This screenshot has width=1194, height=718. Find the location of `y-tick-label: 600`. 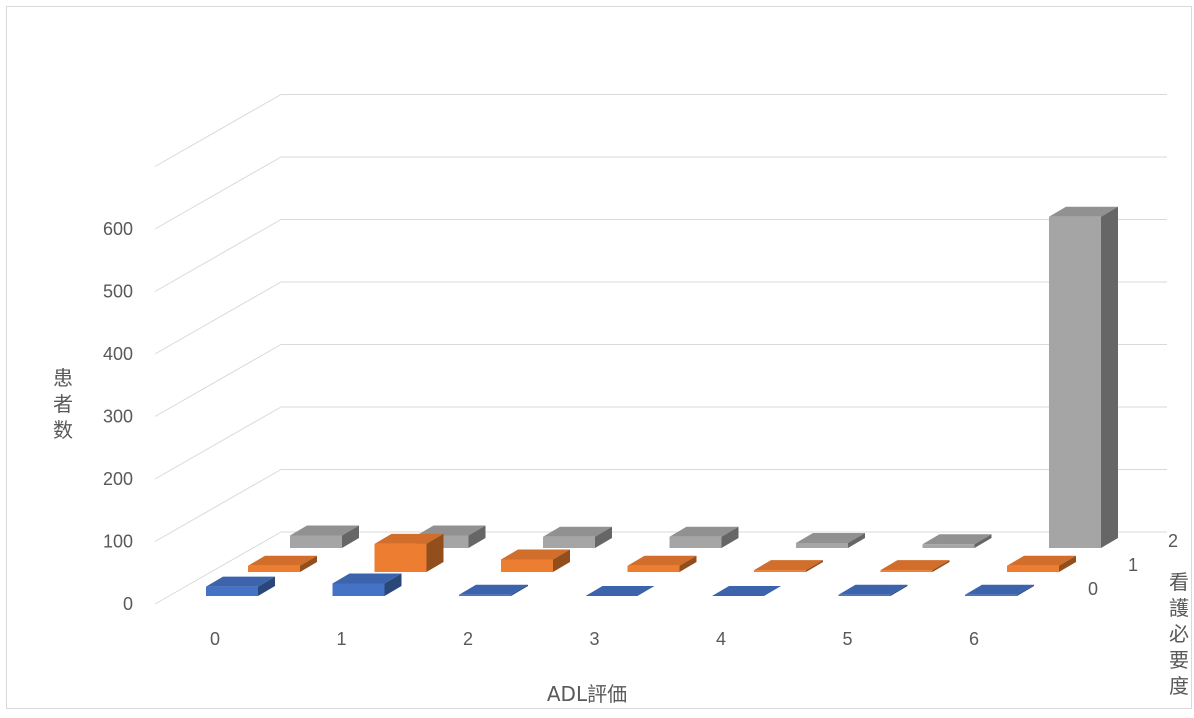

y-tick-label: 600 is located at coordinates (118, 229).